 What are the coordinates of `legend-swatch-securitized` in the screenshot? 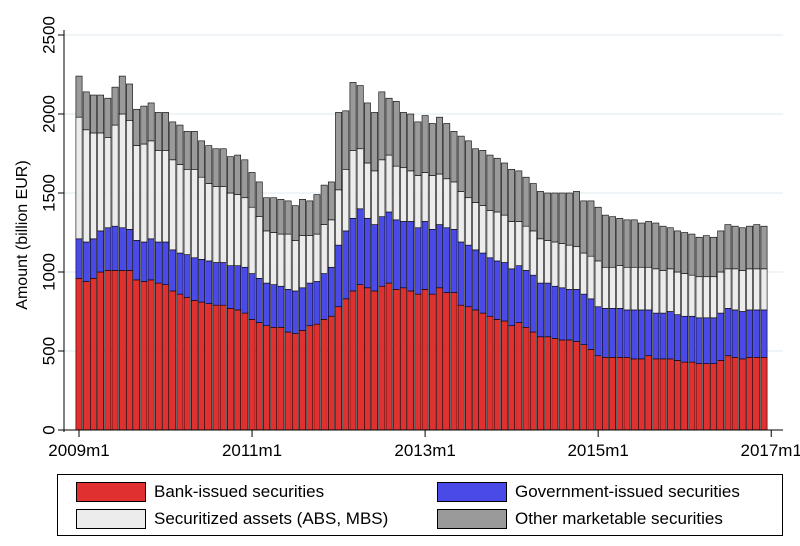 It's located at (111, 519).